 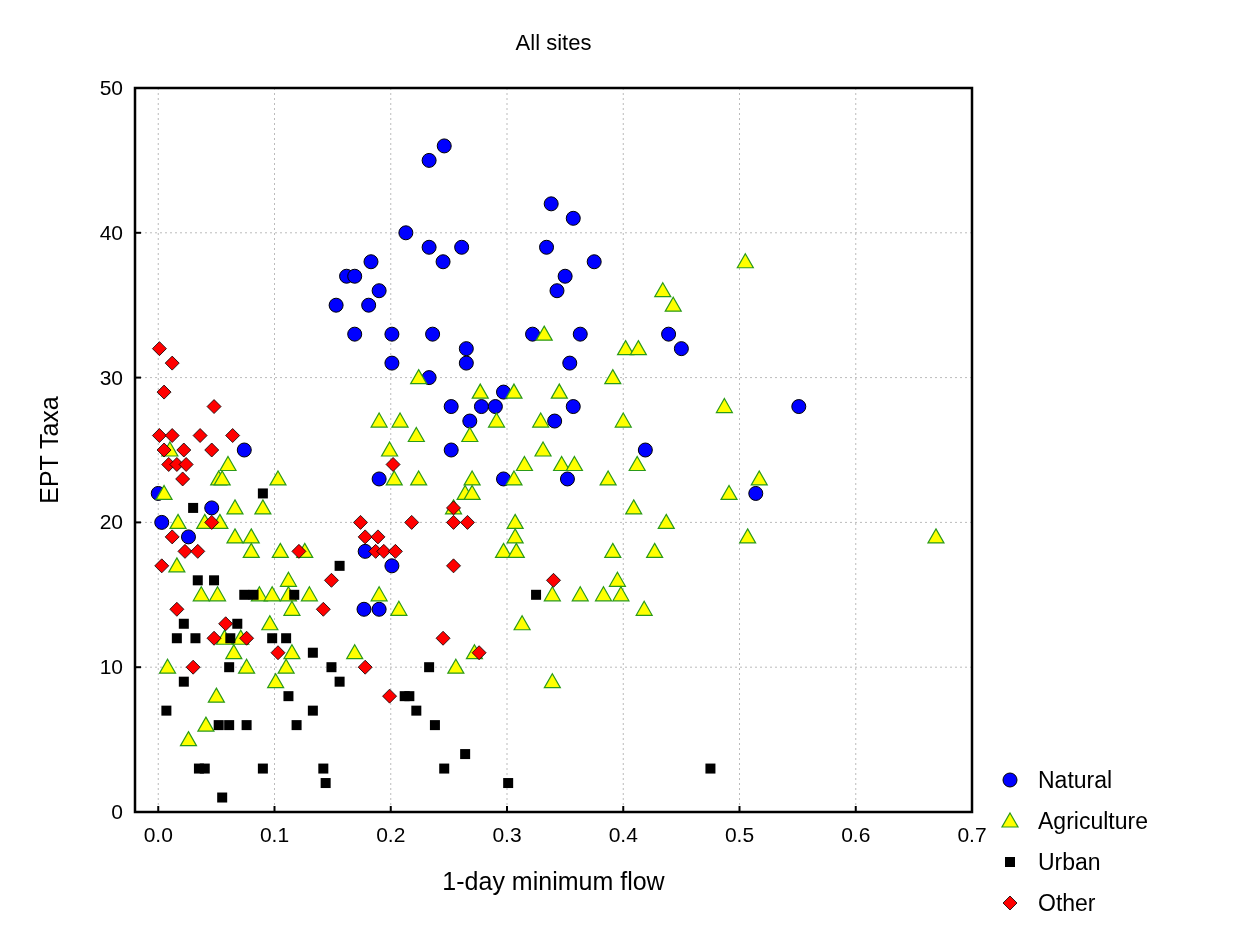 What do you see at coordinates (507, 834) in the screenshot?
I see `x-tick-label: 0.3` at bounding box center [507, 834].